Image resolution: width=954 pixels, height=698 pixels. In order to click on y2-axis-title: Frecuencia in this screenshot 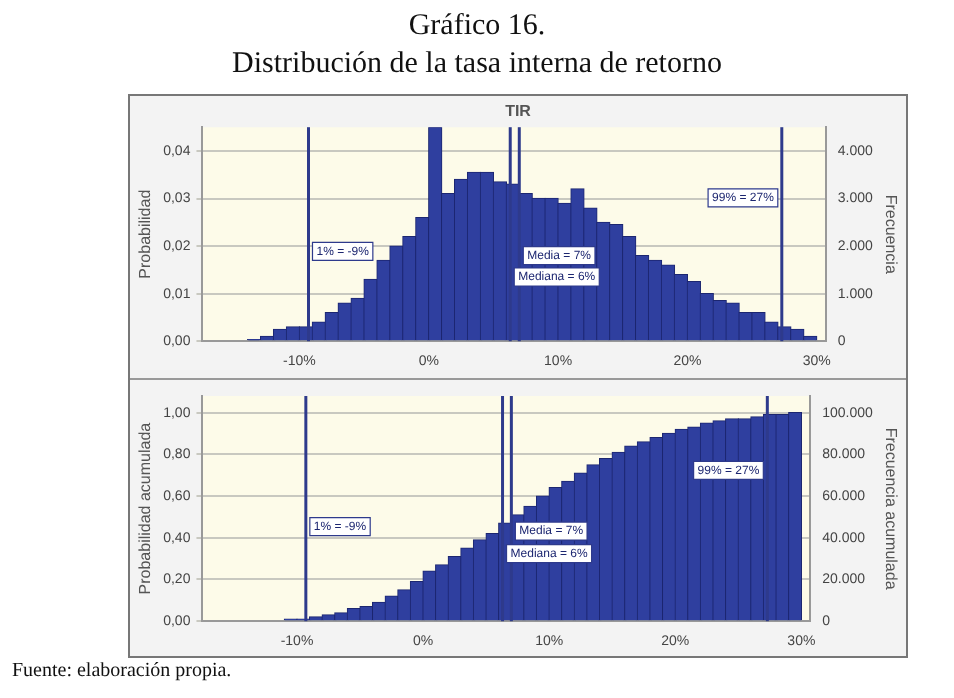, I will do `click(890, 234)`.